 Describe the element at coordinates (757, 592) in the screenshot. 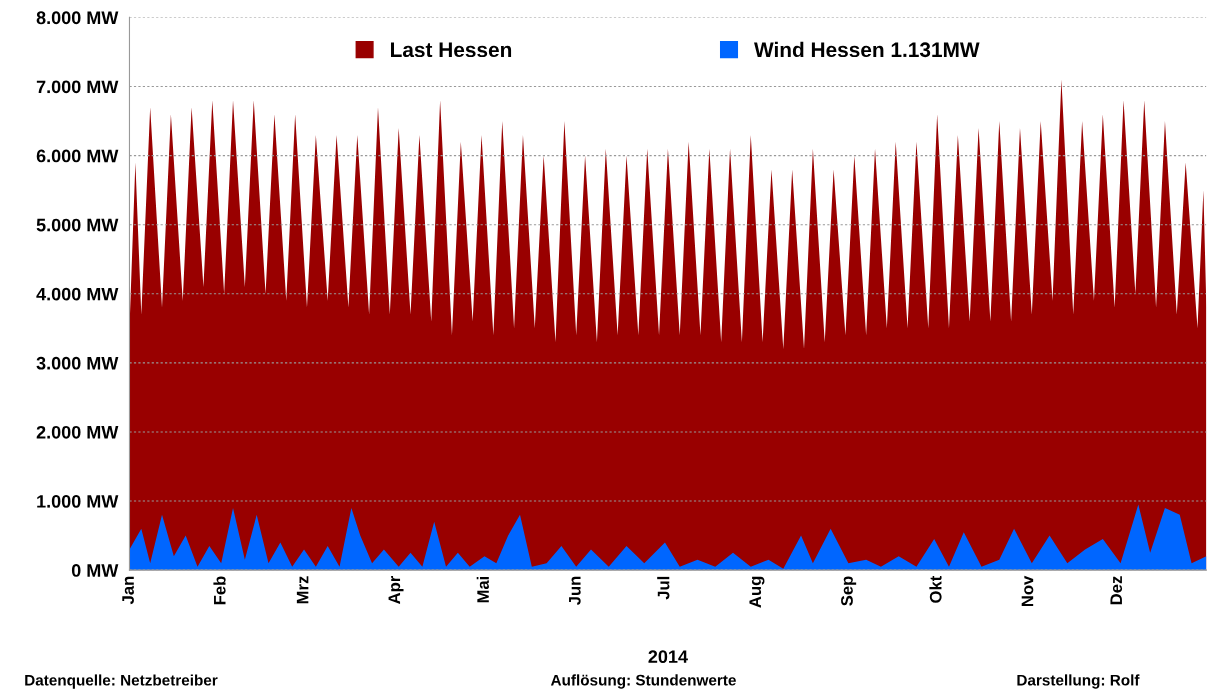

I see `x-tick-label: Aug` at that location.